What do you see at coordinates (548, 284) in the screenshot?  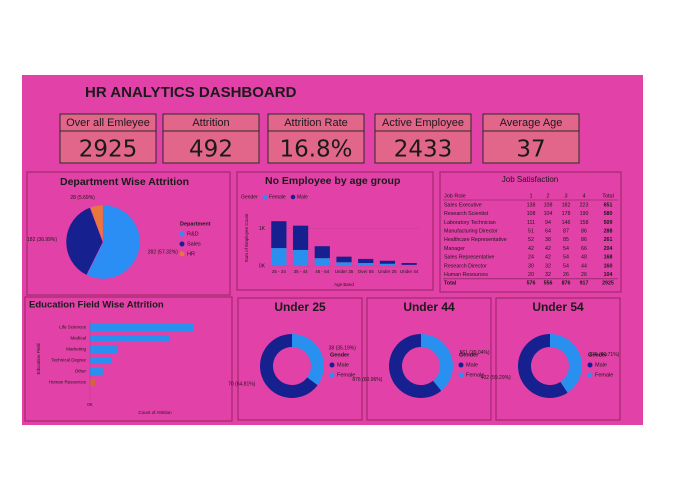 I see `table-cell: 556` at bounding box center [548, 284].